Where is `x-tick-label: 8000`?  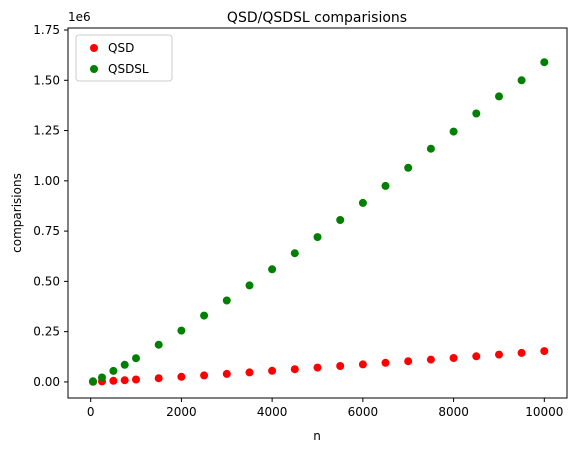
x-tick-label: 8000 is located at coordinates (453, 412).